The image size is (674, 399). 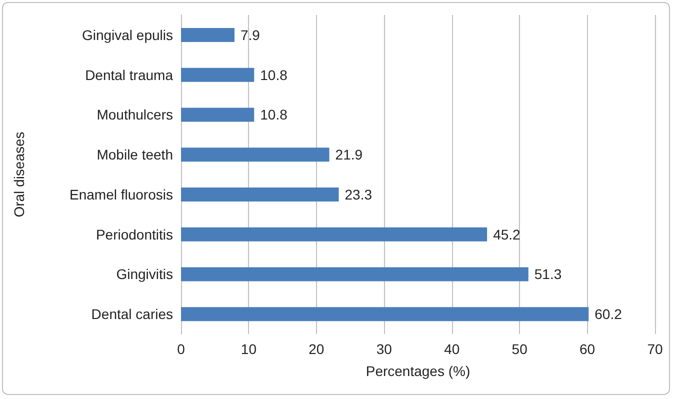 What do you see at coordinates (349, 154) in the screenshot?
I see `data-label: 21.9` at bounding box center [349, 154].